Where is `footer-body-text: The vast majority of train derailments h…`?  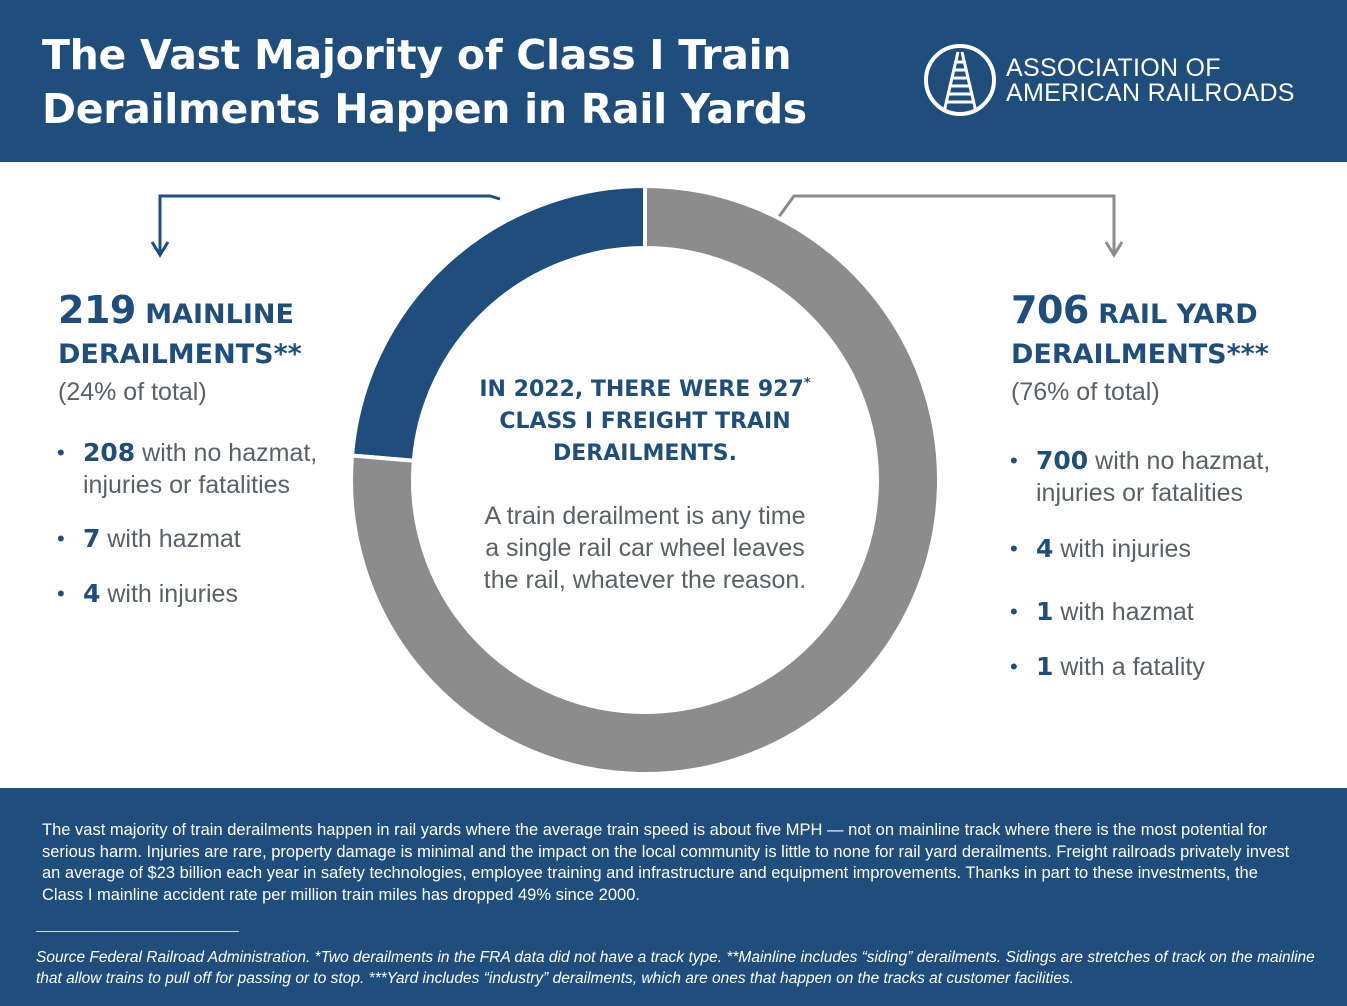
footer-body-text: The vast majority of train derailments h… is located at coordinates (666, 862).